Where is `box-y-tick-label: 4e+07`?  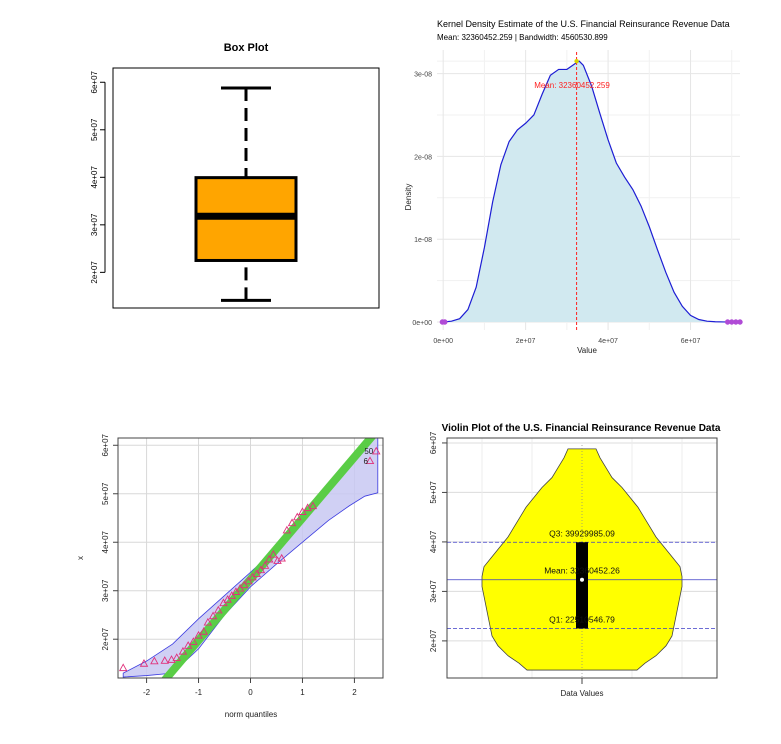
box-y-tick-label: 4e+07 is located at coordinates (94, 177).